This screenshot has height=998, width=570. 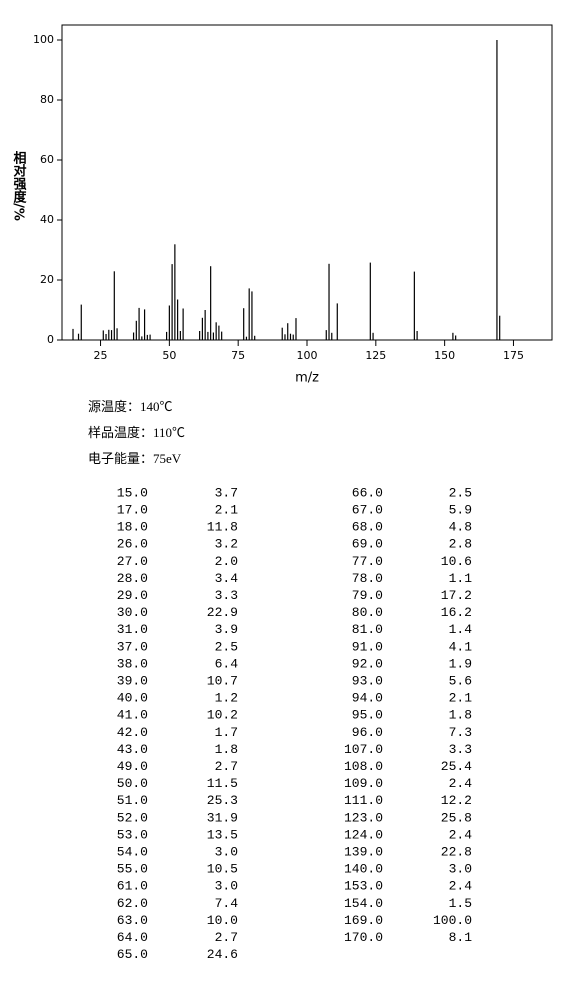 I want to click on x-tick-label: 25, so click(x=101, y=355).